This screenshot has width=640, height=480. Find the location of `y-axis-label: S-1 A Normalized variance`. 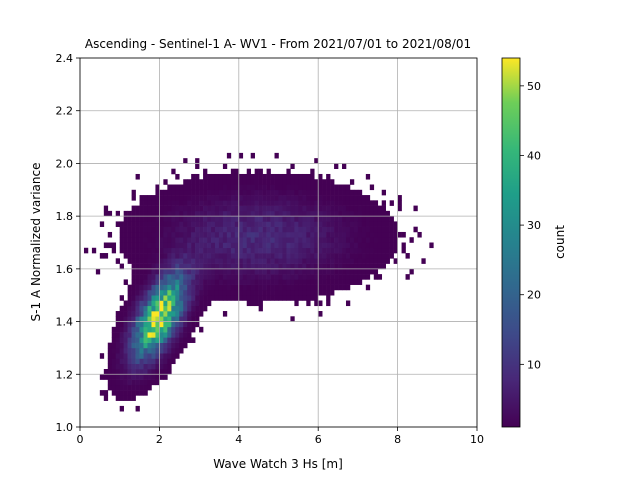

y-axis-label: S-1 A Normalized variance is located at coordinates (36, 242).